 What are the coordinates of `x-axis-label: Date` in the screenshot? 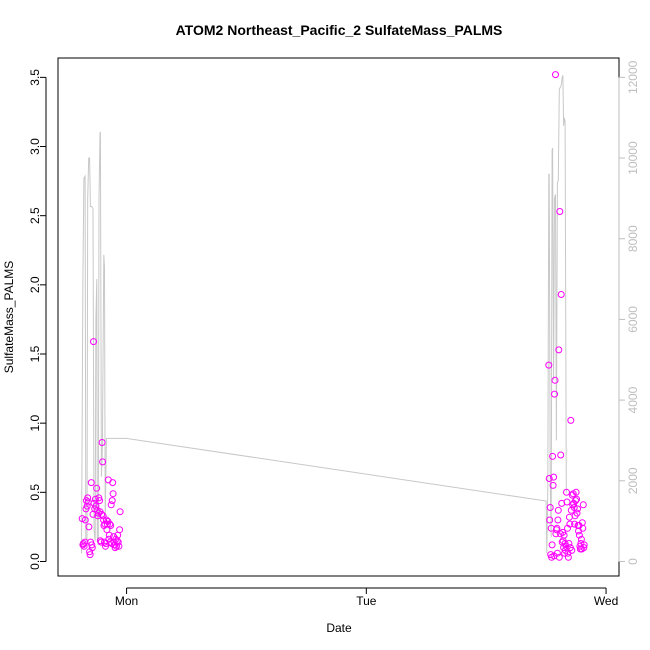 It's located at (339, 628).